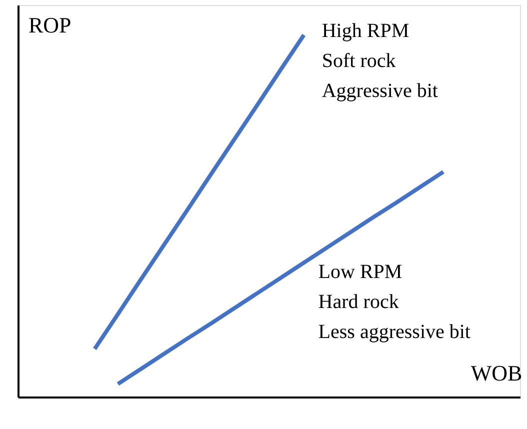  What do you see at coordinates (380, 61) in the screenshot?
I see `series-label: High RPM Soft rock Aggressive bit` at bounding box center [380, 61].